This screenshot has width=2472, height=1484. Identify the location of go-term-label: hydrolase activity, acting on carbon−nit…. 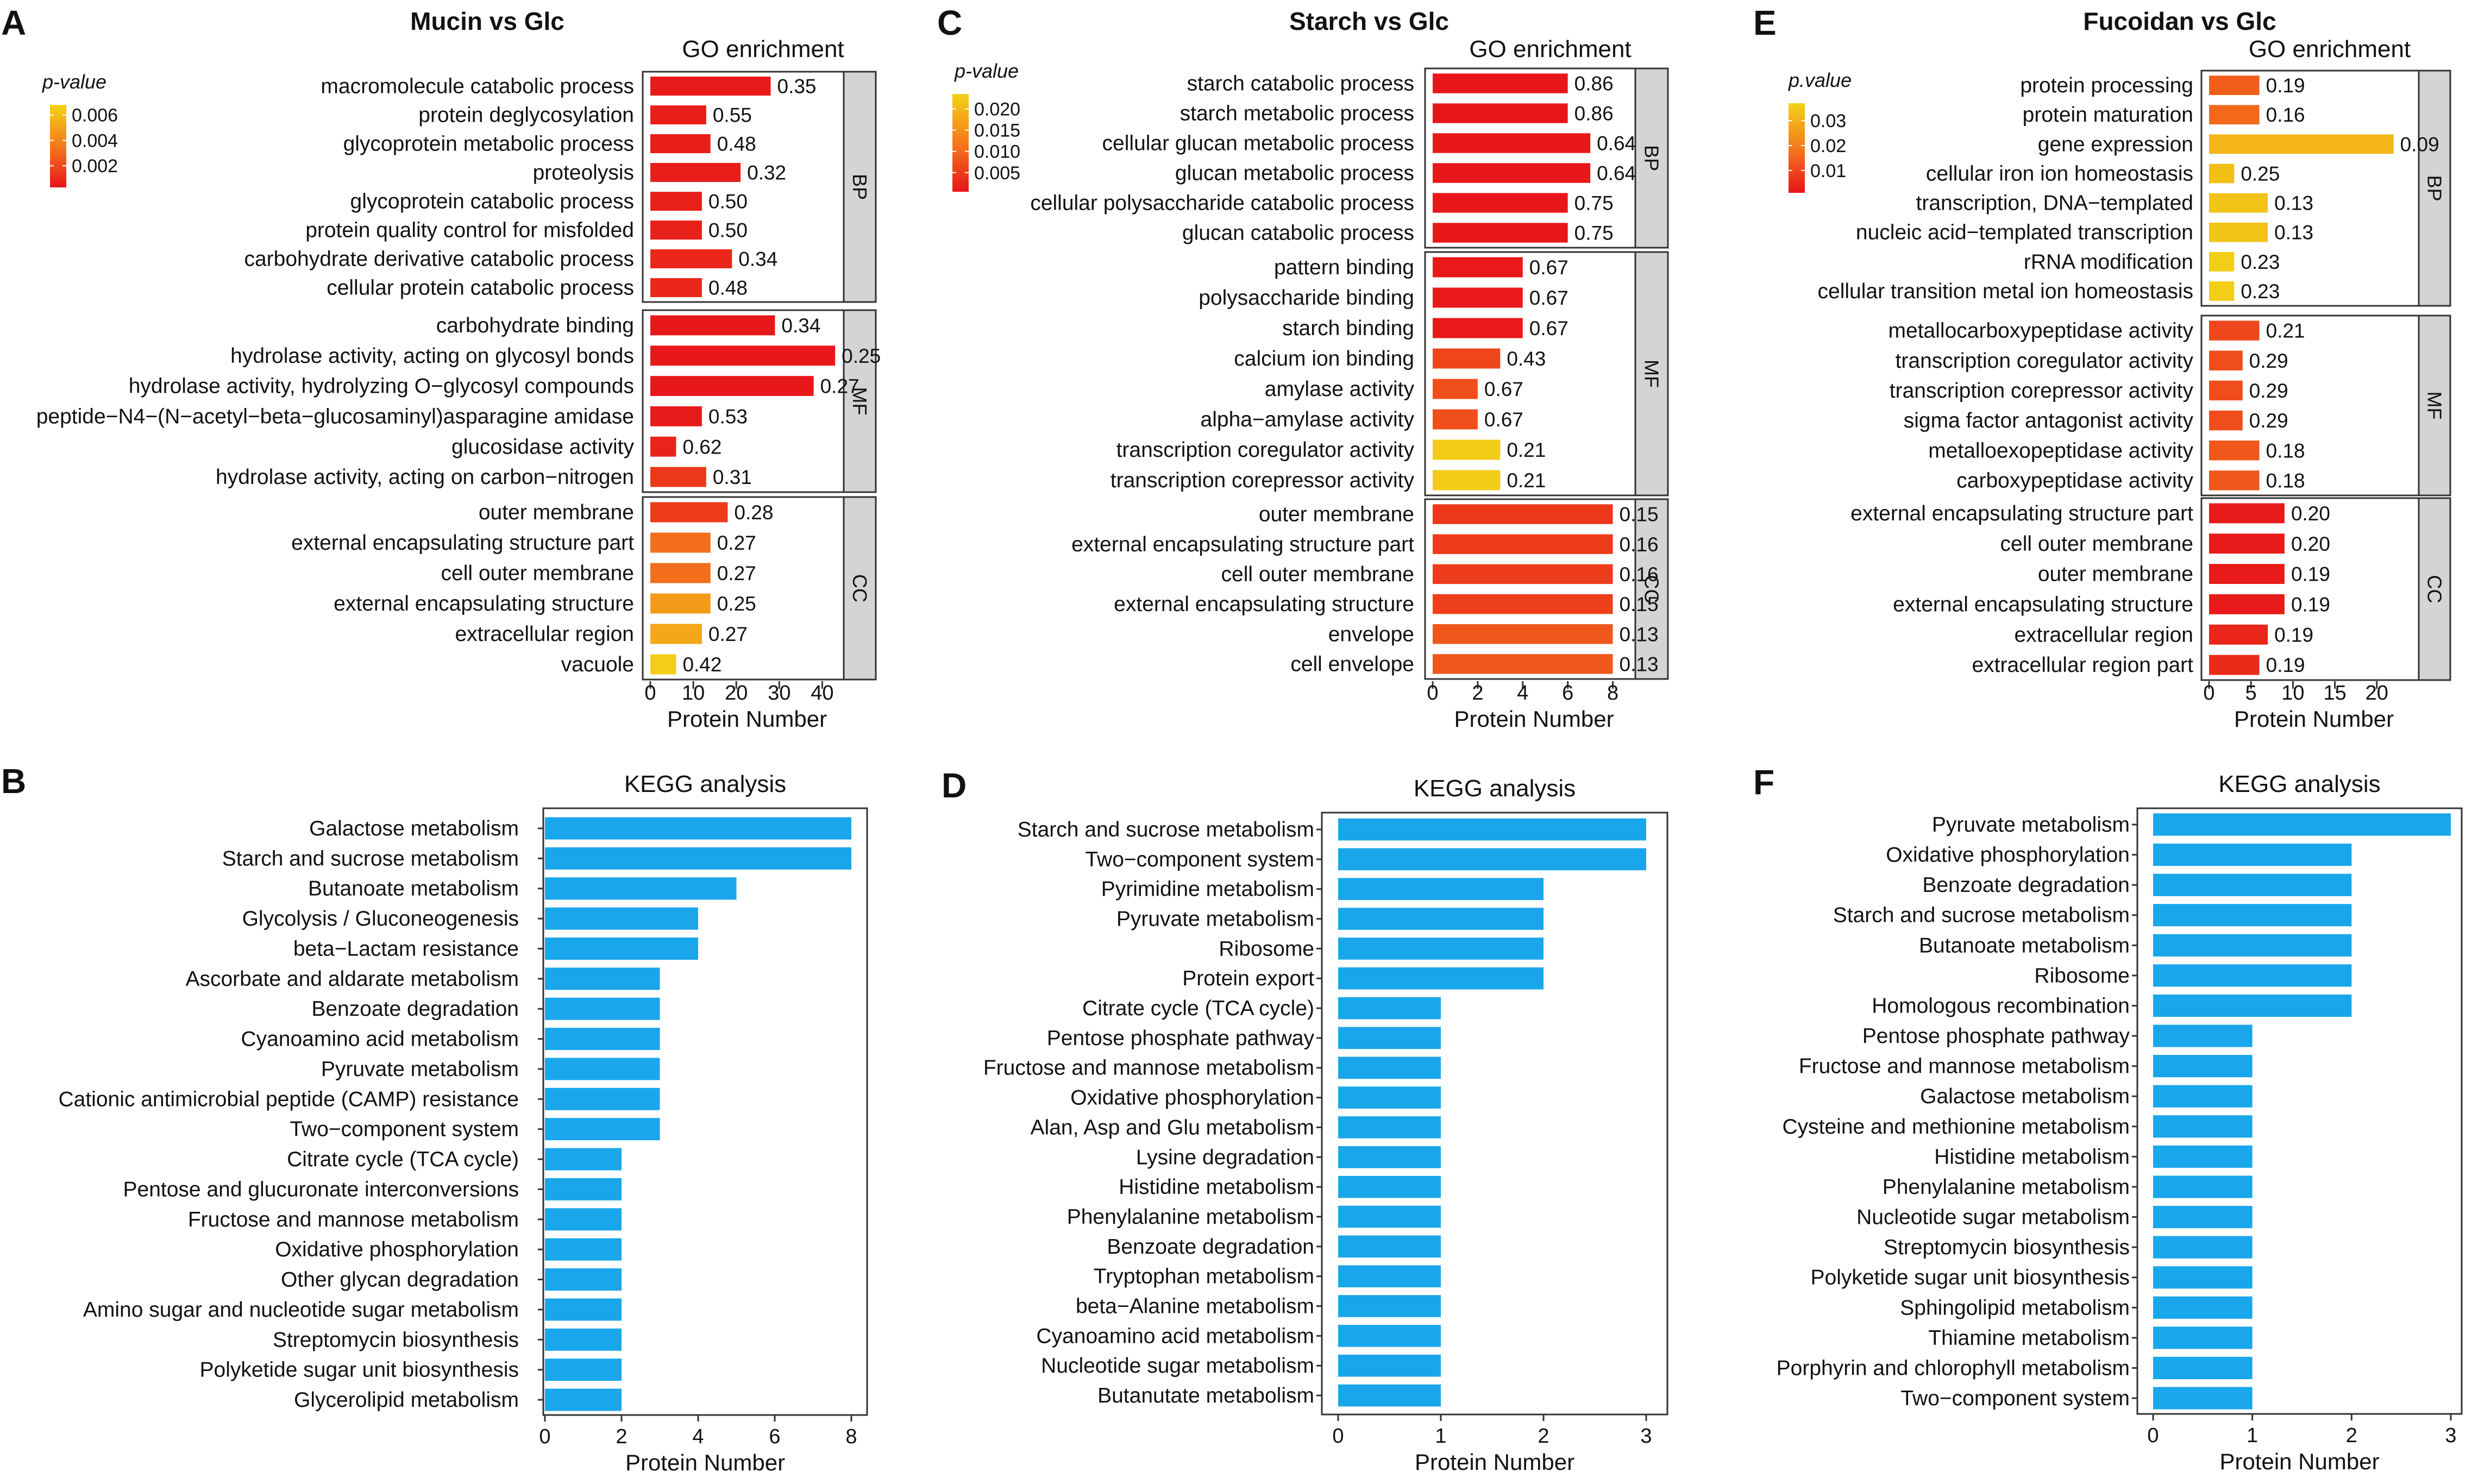
(425, 477).